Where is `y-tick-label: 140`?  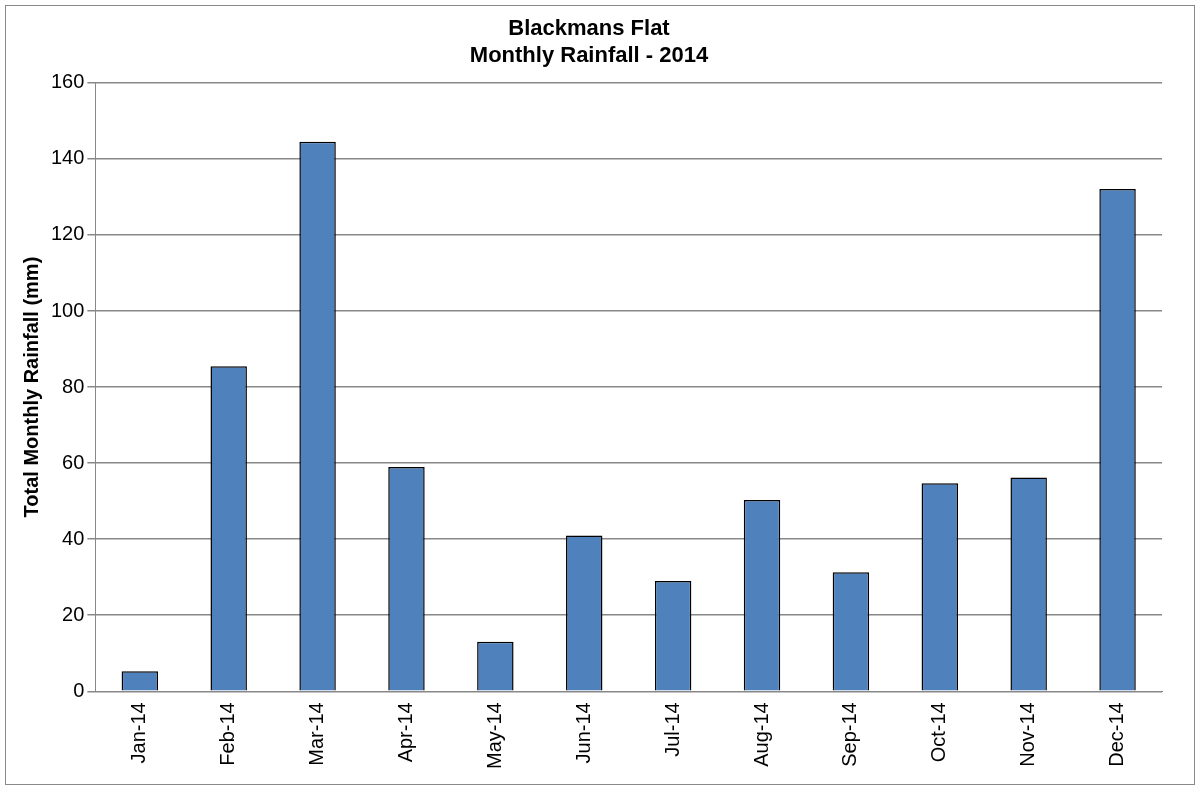 y-tick-label: 140 is located at coordinates (67, 157).